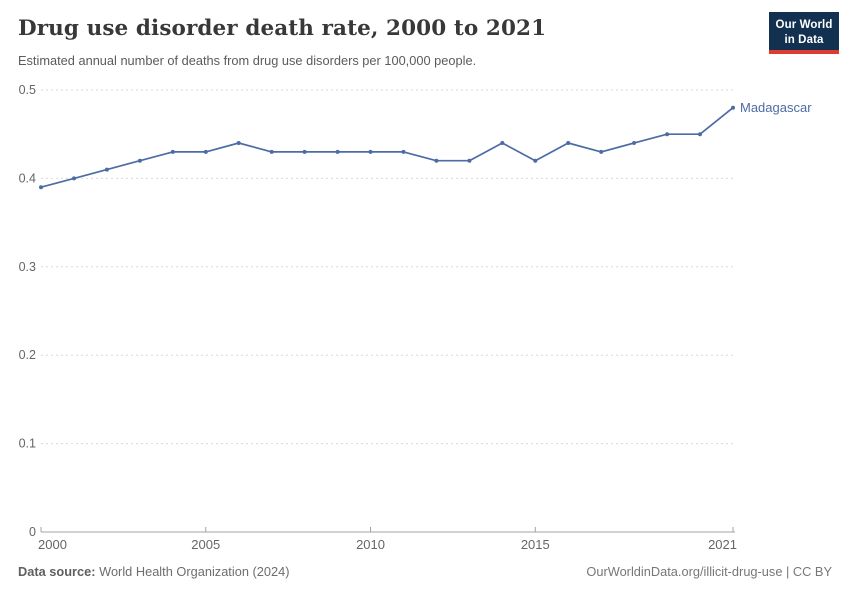 The height and width of the screenshot is (600, 850). I want to click on y-tick-label: 0.4, so click(27, 178).